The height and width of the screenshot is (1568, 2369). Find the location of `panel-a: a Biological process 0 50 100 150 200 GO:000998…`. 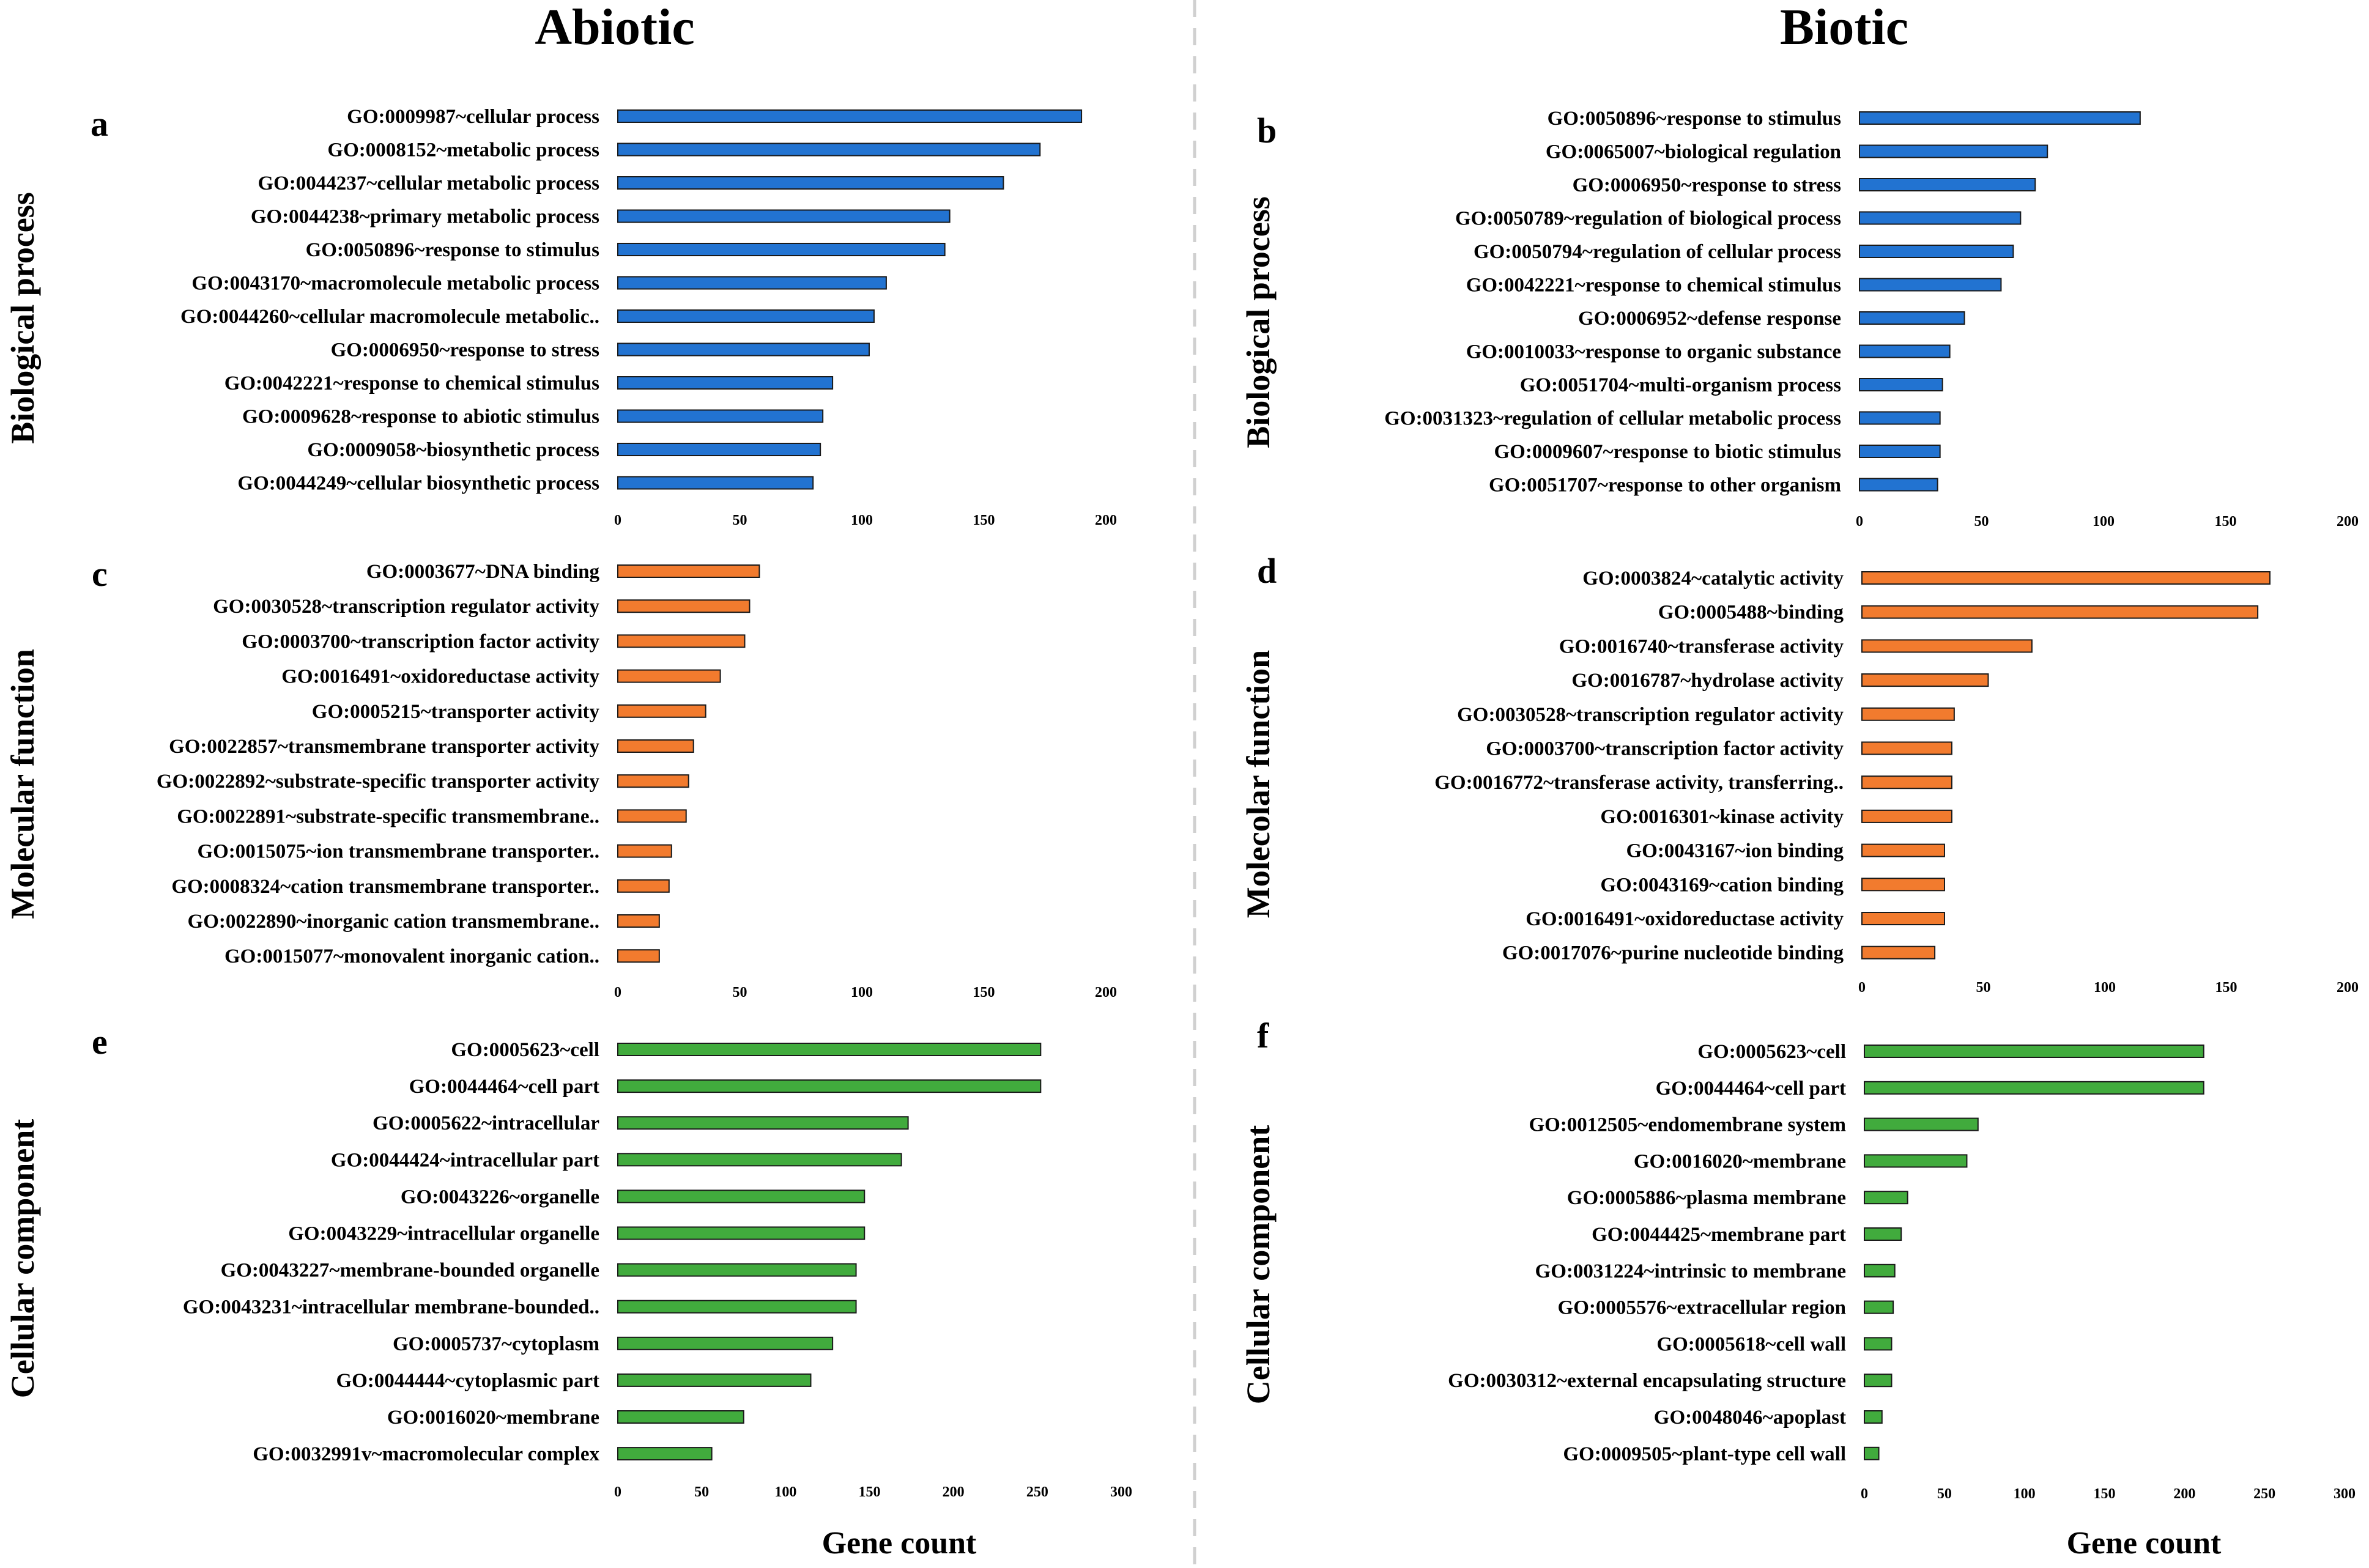

panel-a: a Biological process 0 50 100 150 200 GO:000998… is located at coordinates (560, 316).